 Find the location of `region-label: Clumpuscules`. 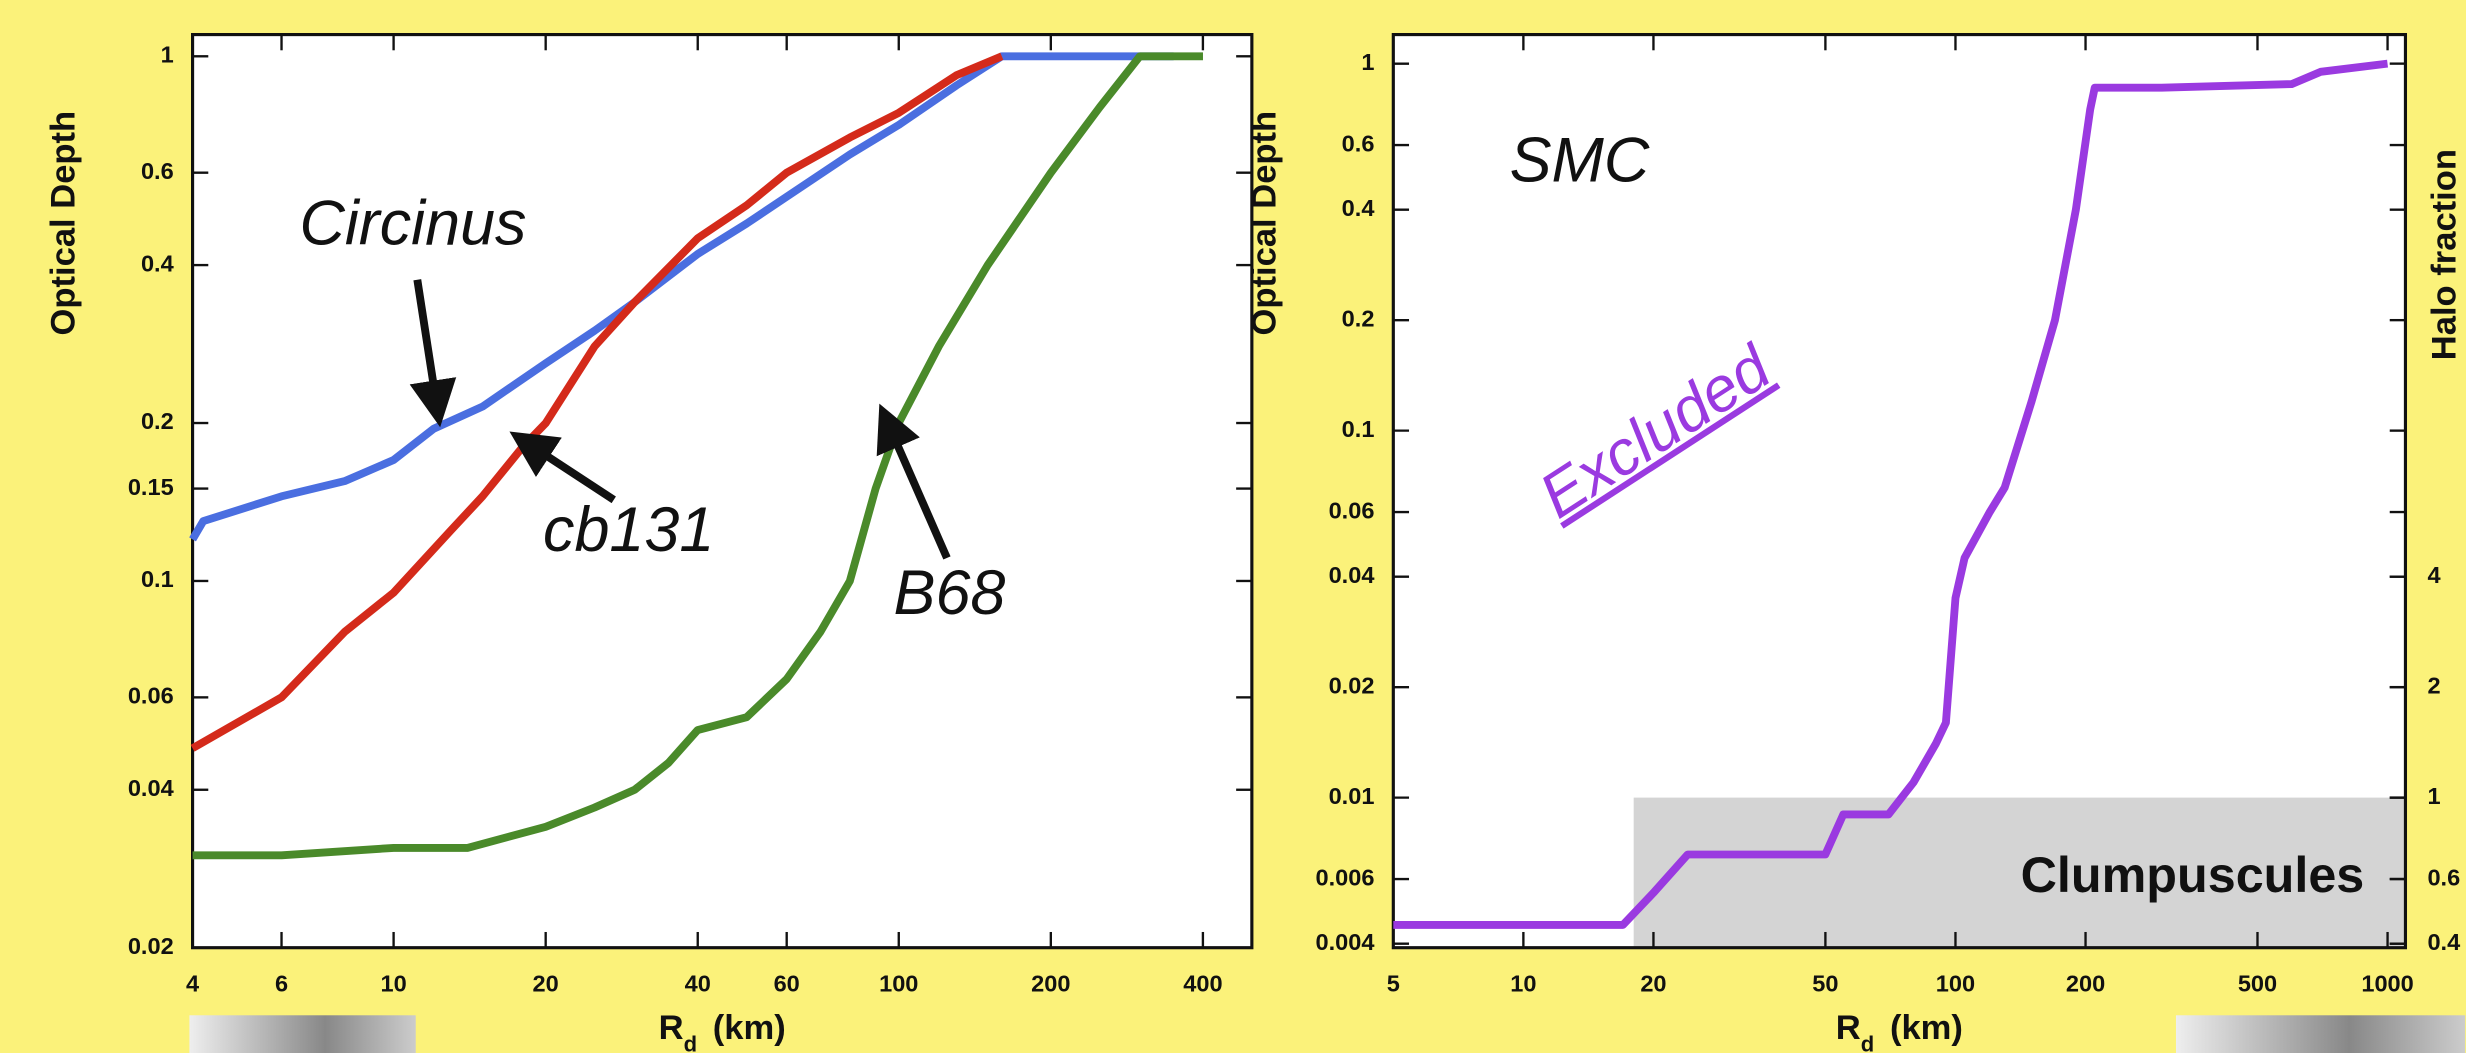

region-label: Clumpuscules is located at coordinates (2193, 874).